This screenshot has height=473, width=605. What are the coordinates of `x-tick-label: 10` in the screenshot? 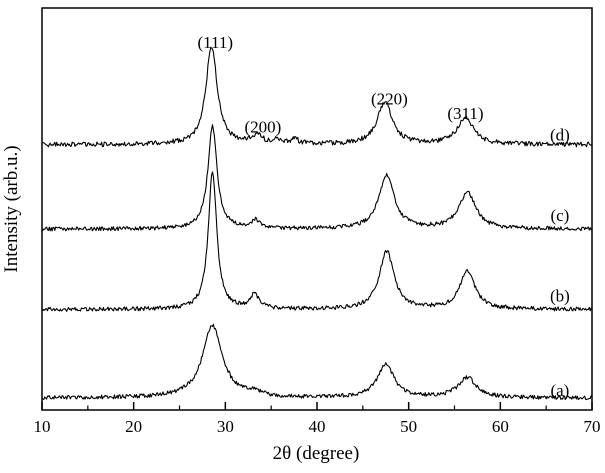 It's located at (42, 426).